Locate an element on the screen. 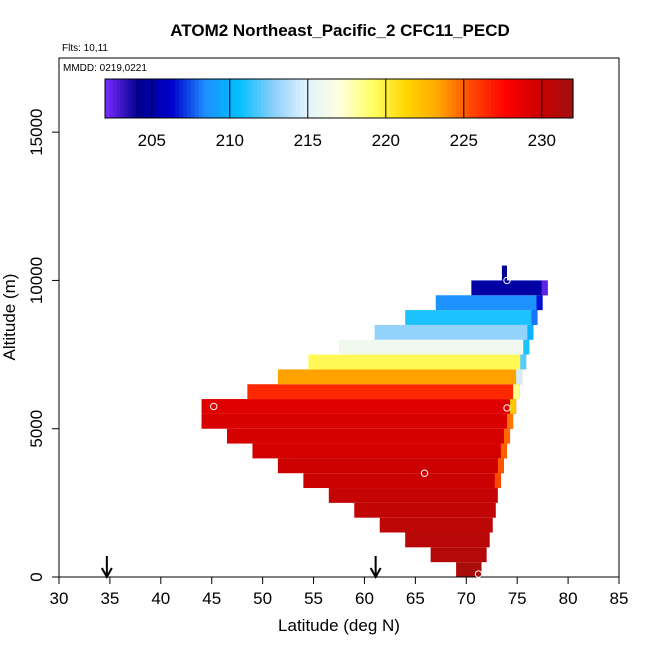 Image resolution: width=650 pixels, height=655 pixels. y-tick-label: 0 is located at coordinates (36, 576).